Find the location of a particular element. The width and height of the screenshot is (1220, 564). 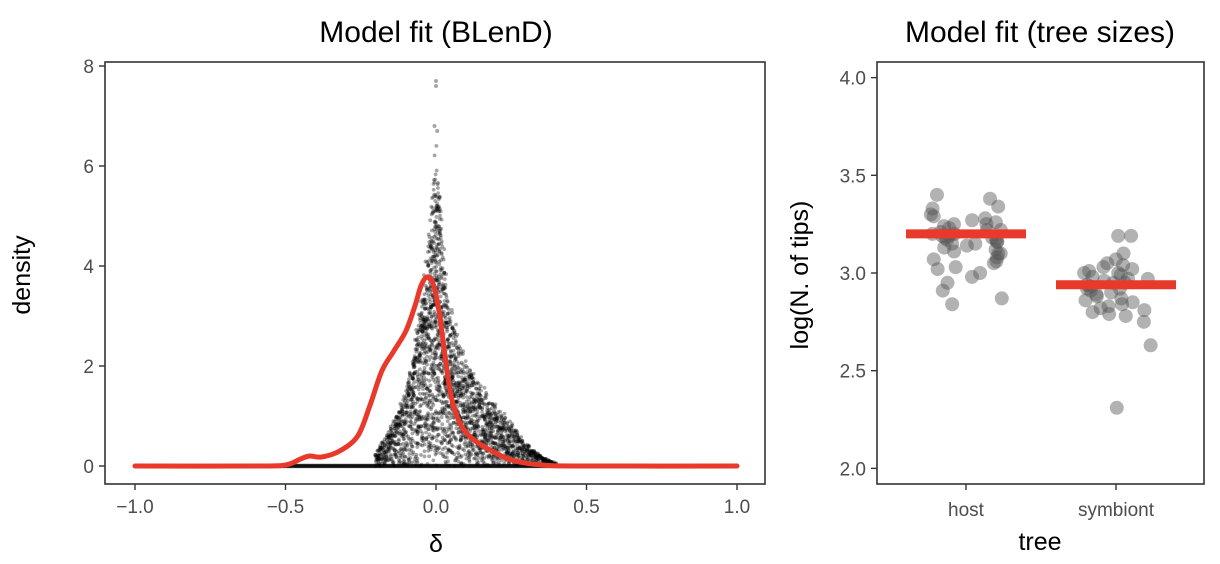

tree-size-point-symbiont is located at coordinates (1150, 345).